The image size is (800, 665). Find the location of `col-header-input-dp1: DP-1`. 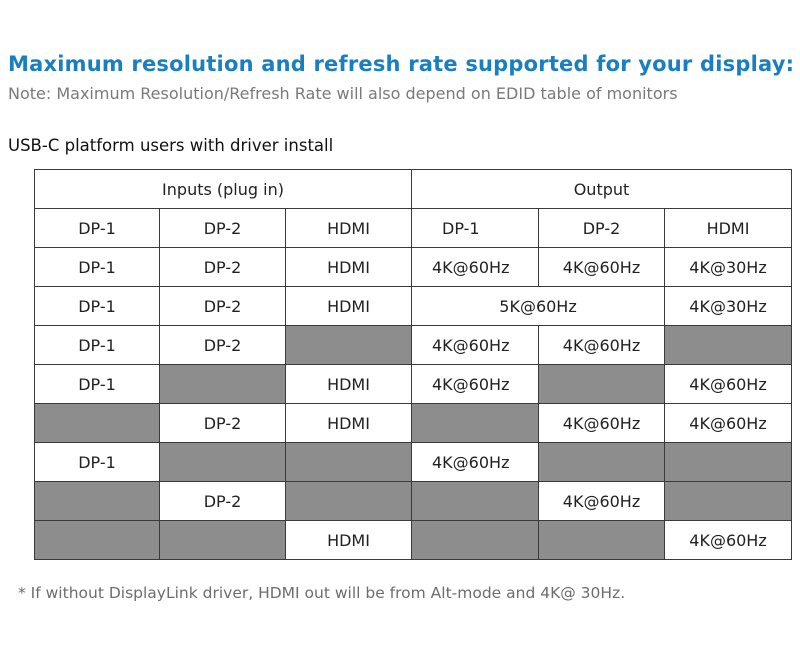

col-header-input-dp1: DP-1 is located at coordinates (97, 228).